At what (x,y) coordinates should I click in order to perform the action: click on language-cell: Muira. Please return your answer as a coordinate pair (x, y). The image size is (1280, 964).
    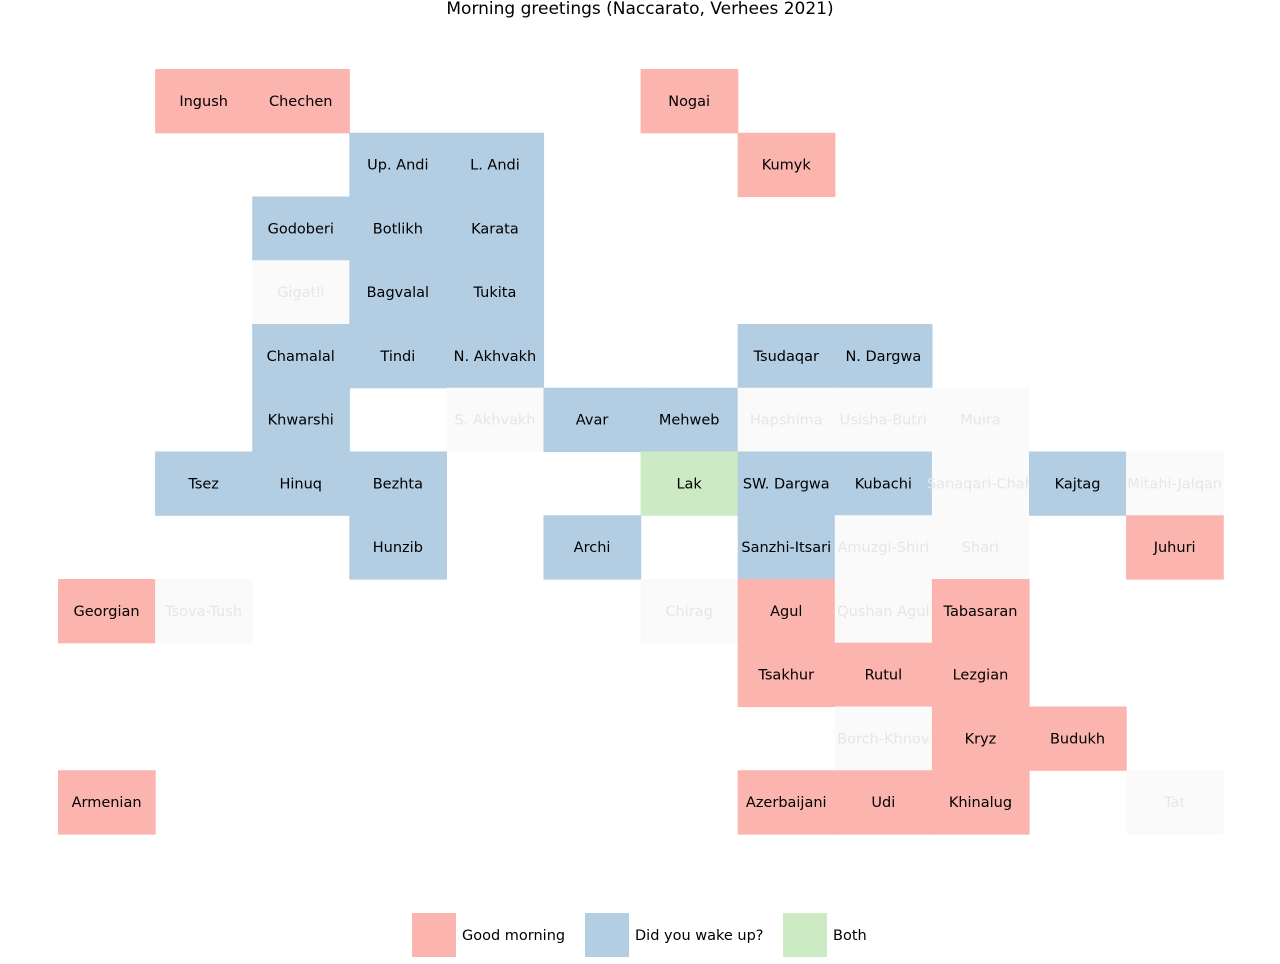
    Looking at the image, I should click on (980, 420).